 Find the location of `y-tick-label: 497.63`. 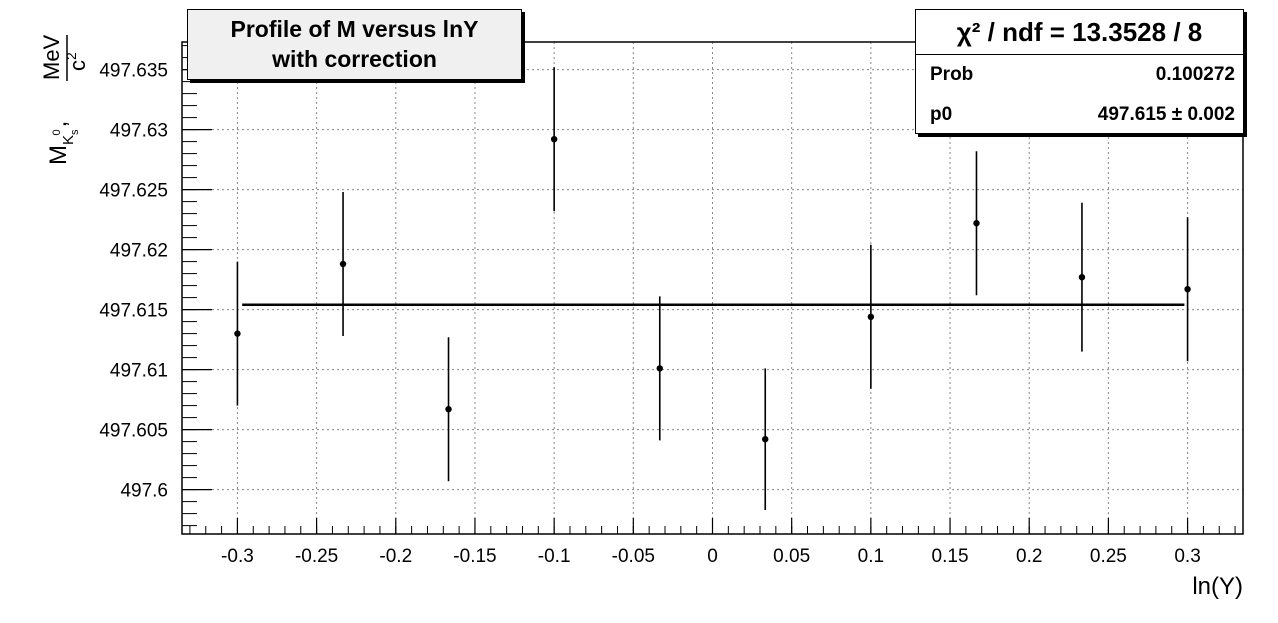

y-tick-label: 497.63 is located at coordinates (139, 131).